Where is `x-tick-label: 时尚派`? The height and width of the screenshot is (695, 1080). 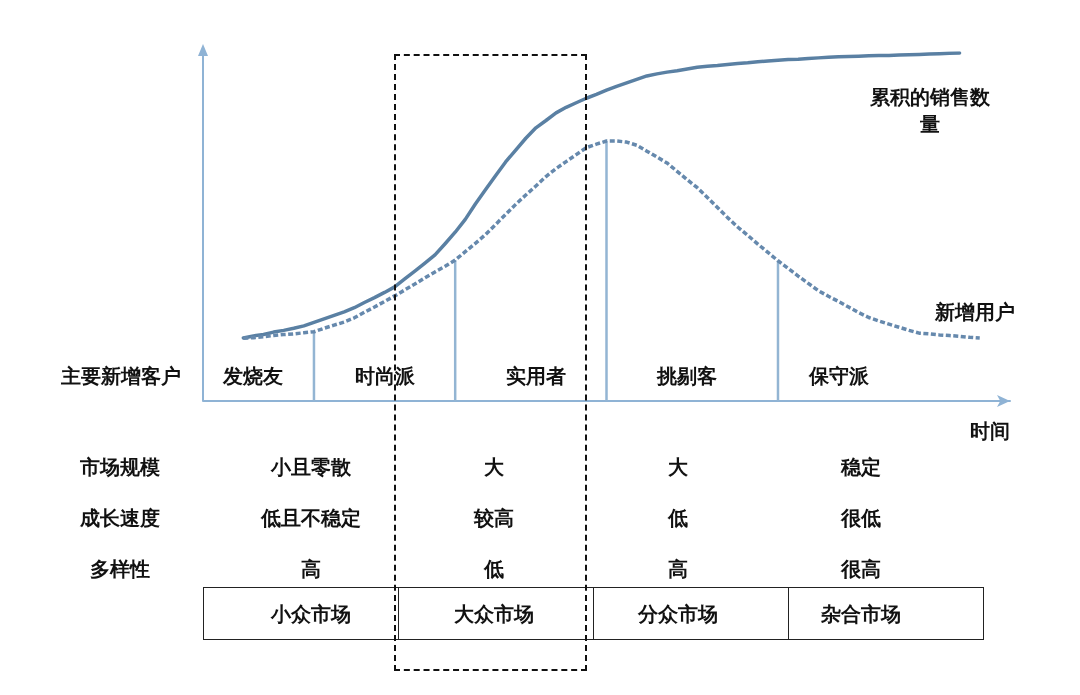 x-tick-label: 时尚派 is located at coordinates (385, 376).